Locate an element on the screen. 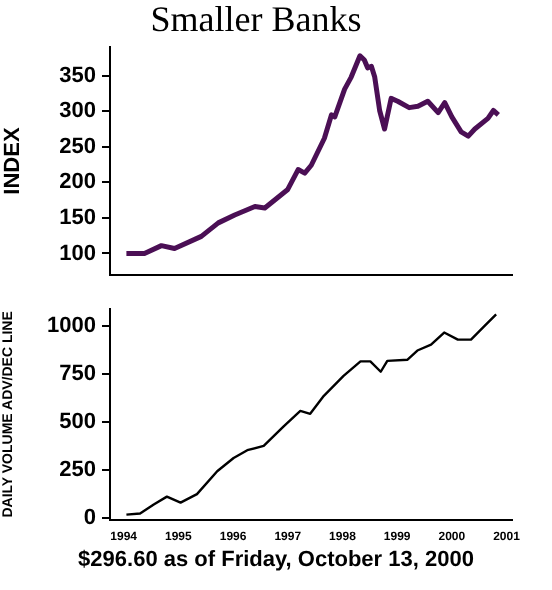  text: $296.60 as of Friday, October 13, 2000 is located at coordinates (276, 560).